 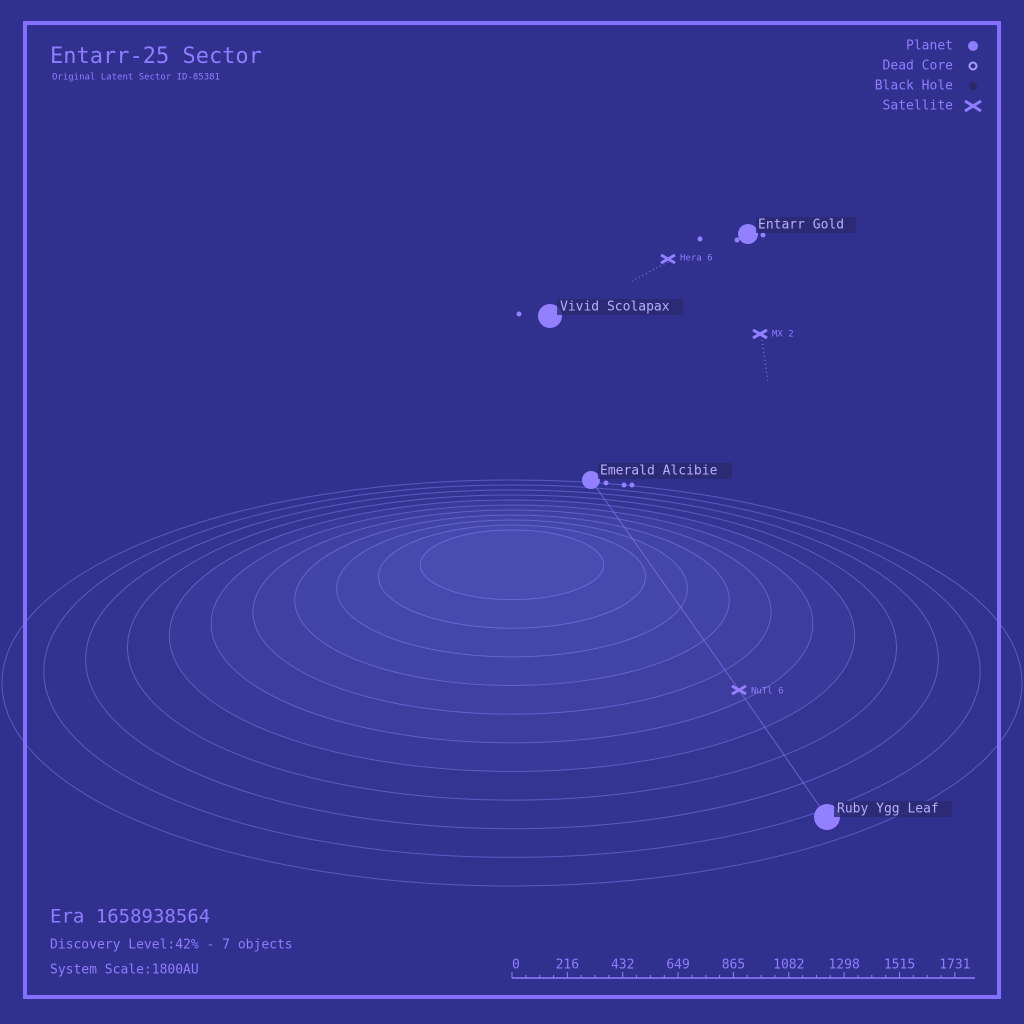 I want to click on object-label: Entarr Gold, so click(x=801, y=225).